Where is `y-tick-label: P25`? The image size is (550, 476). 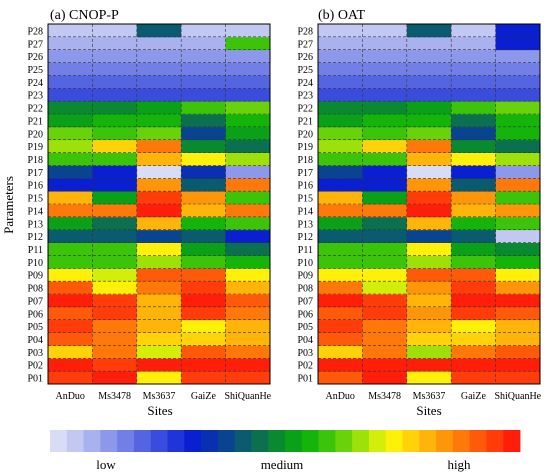
y-tick-label: P25 is located at coordinates (35, 70).